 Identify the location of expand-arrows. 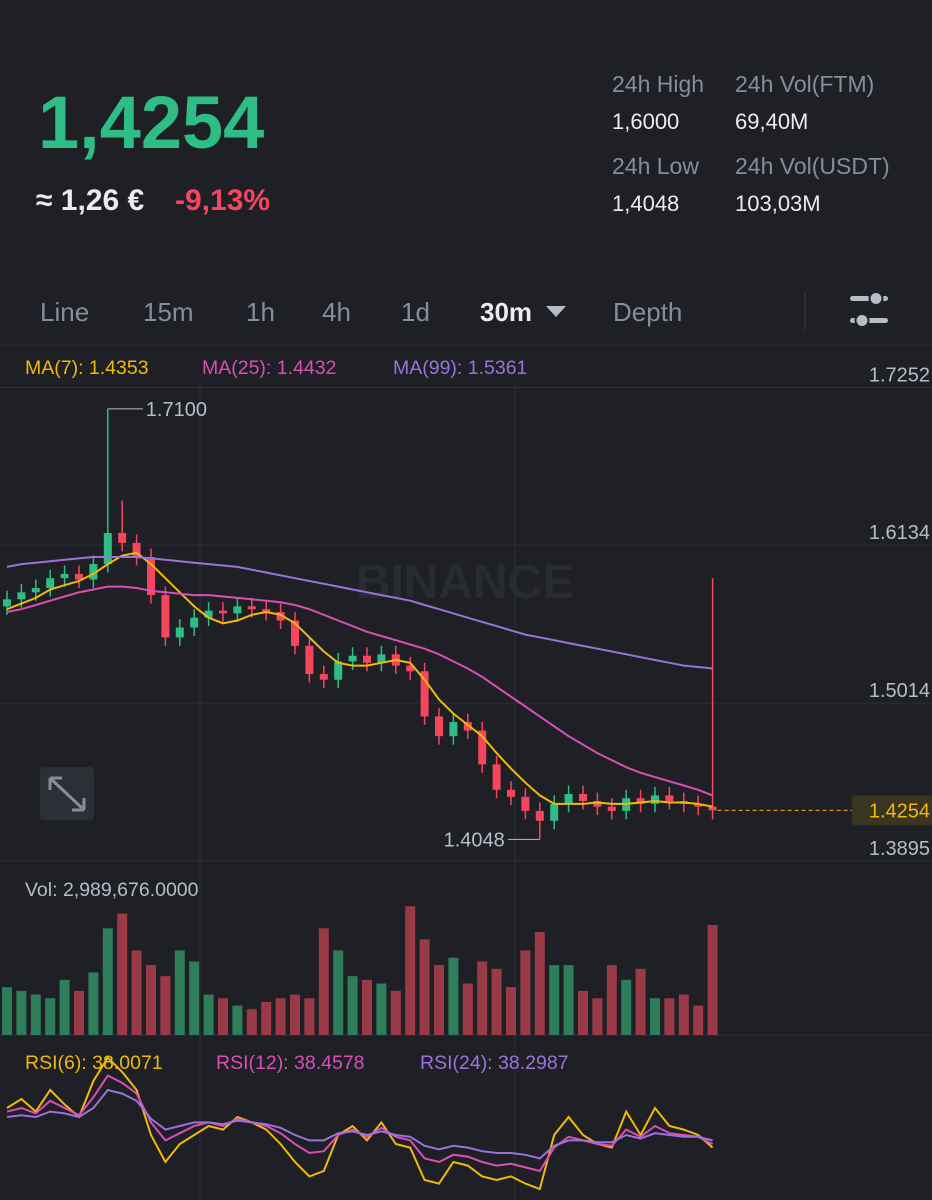
(67, 794).